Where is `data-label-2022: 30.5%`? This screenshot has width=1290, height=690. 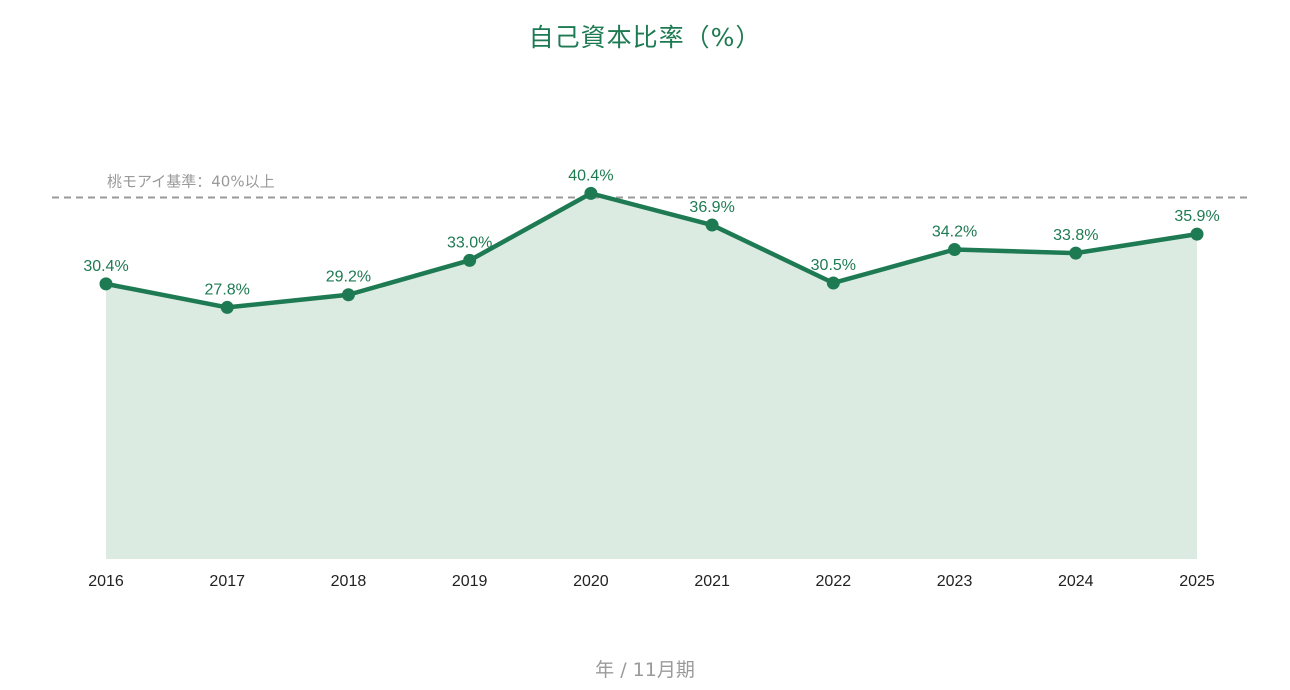
data-label-2022: 30.5% is located at coordinates (833, 265).